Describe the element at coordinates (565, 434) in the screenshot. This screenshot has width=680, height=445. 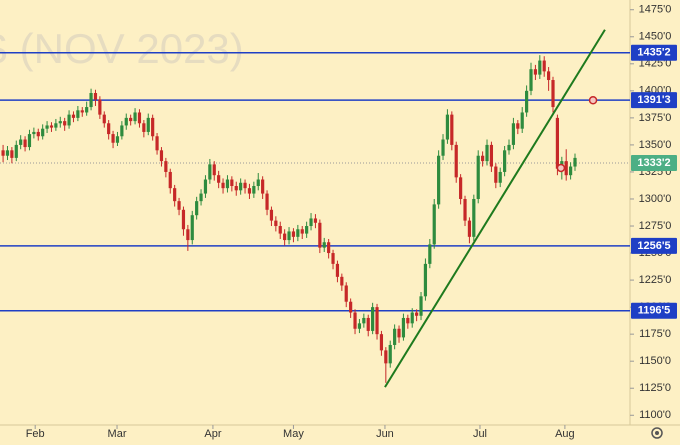
I see `x-tick-label: Aug` at that location.